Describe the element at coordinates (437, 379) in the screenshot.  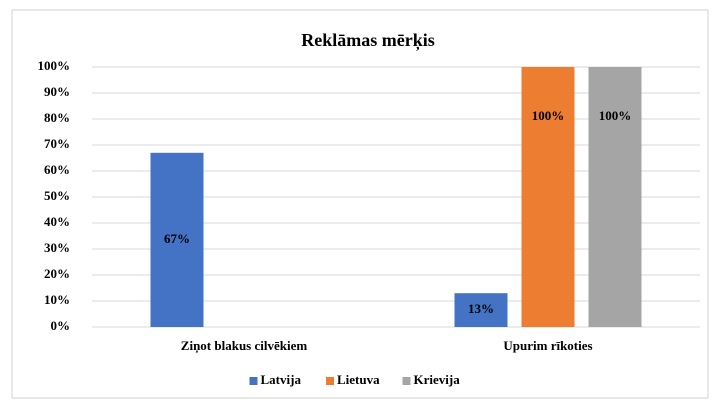
I see `legend-label: Krievija` at that location.